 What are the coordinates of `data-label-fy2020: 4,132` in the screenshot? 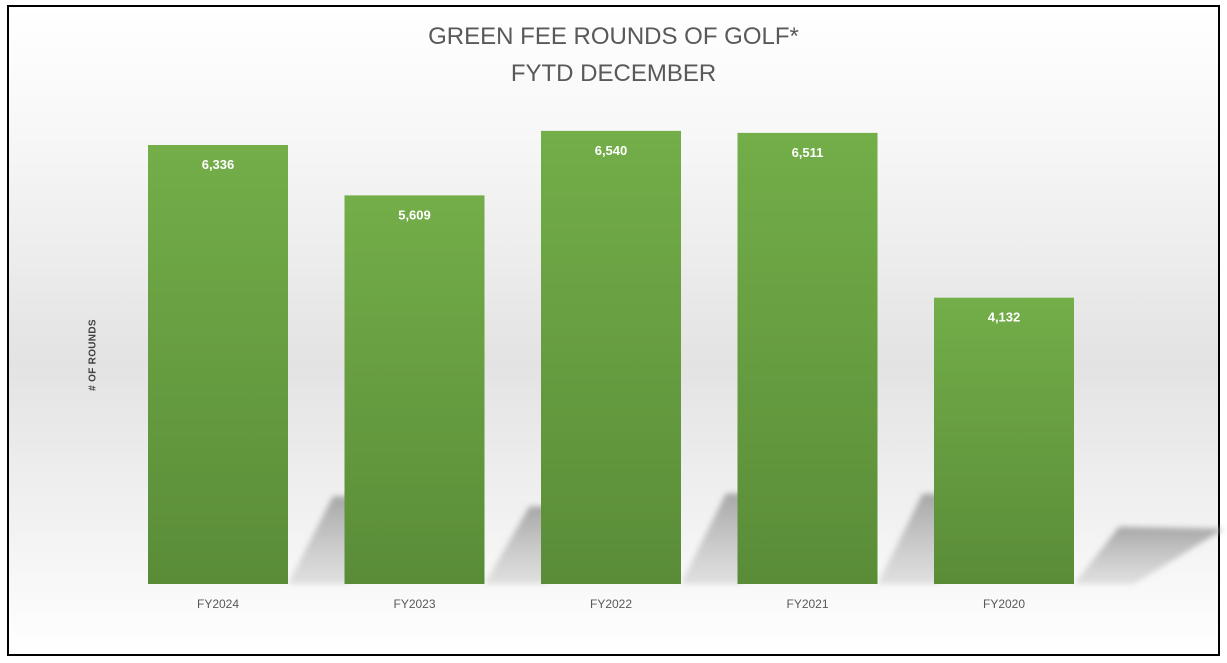 It's located at (1004, 317).